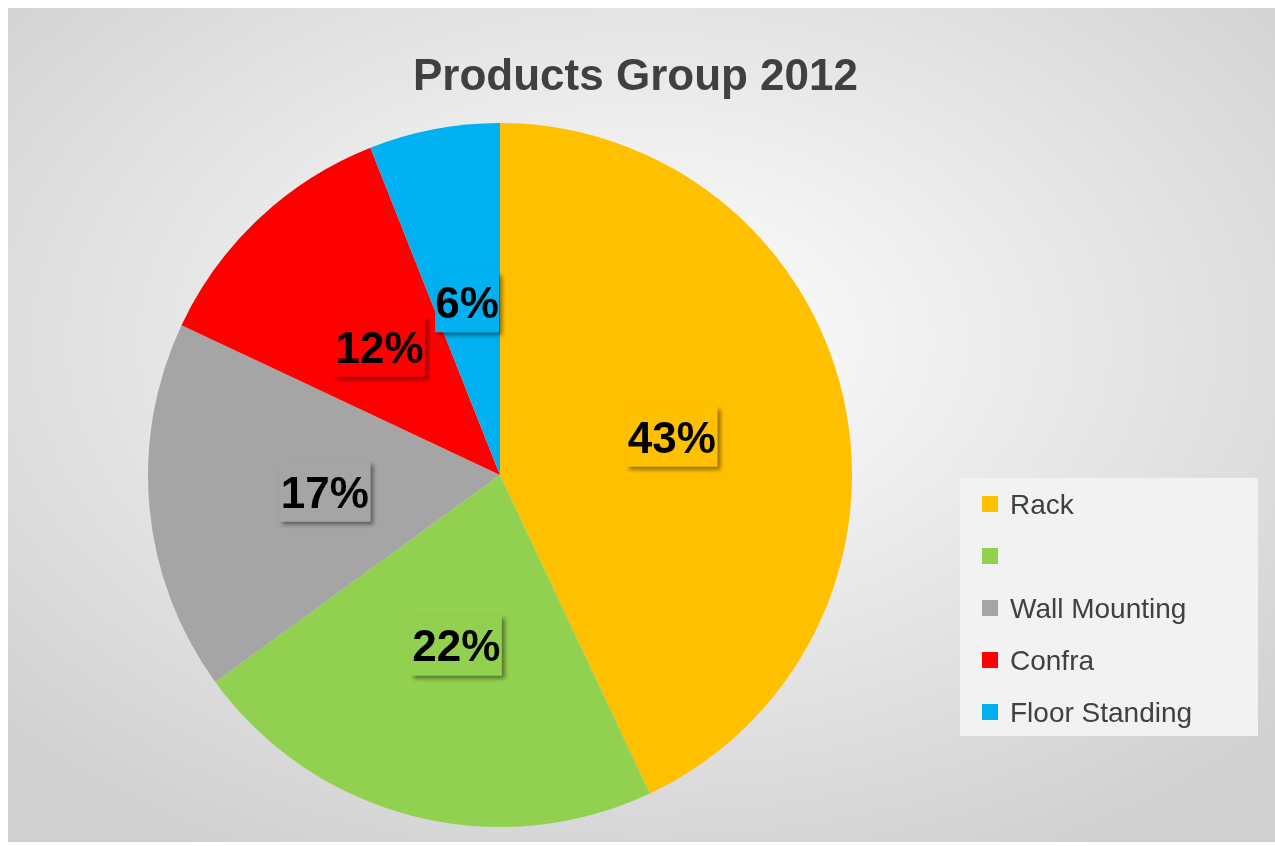  Describe the element at coordinates (467, 303) in the screenshot. I see `data-label: 6%` at that location.